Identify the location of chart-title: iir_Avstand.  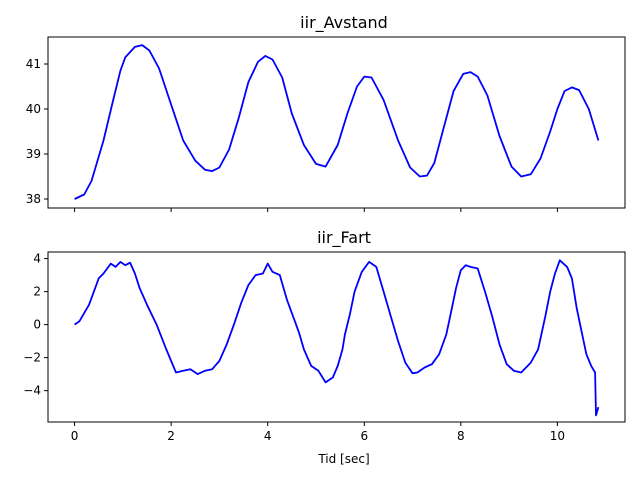
(344, 23).